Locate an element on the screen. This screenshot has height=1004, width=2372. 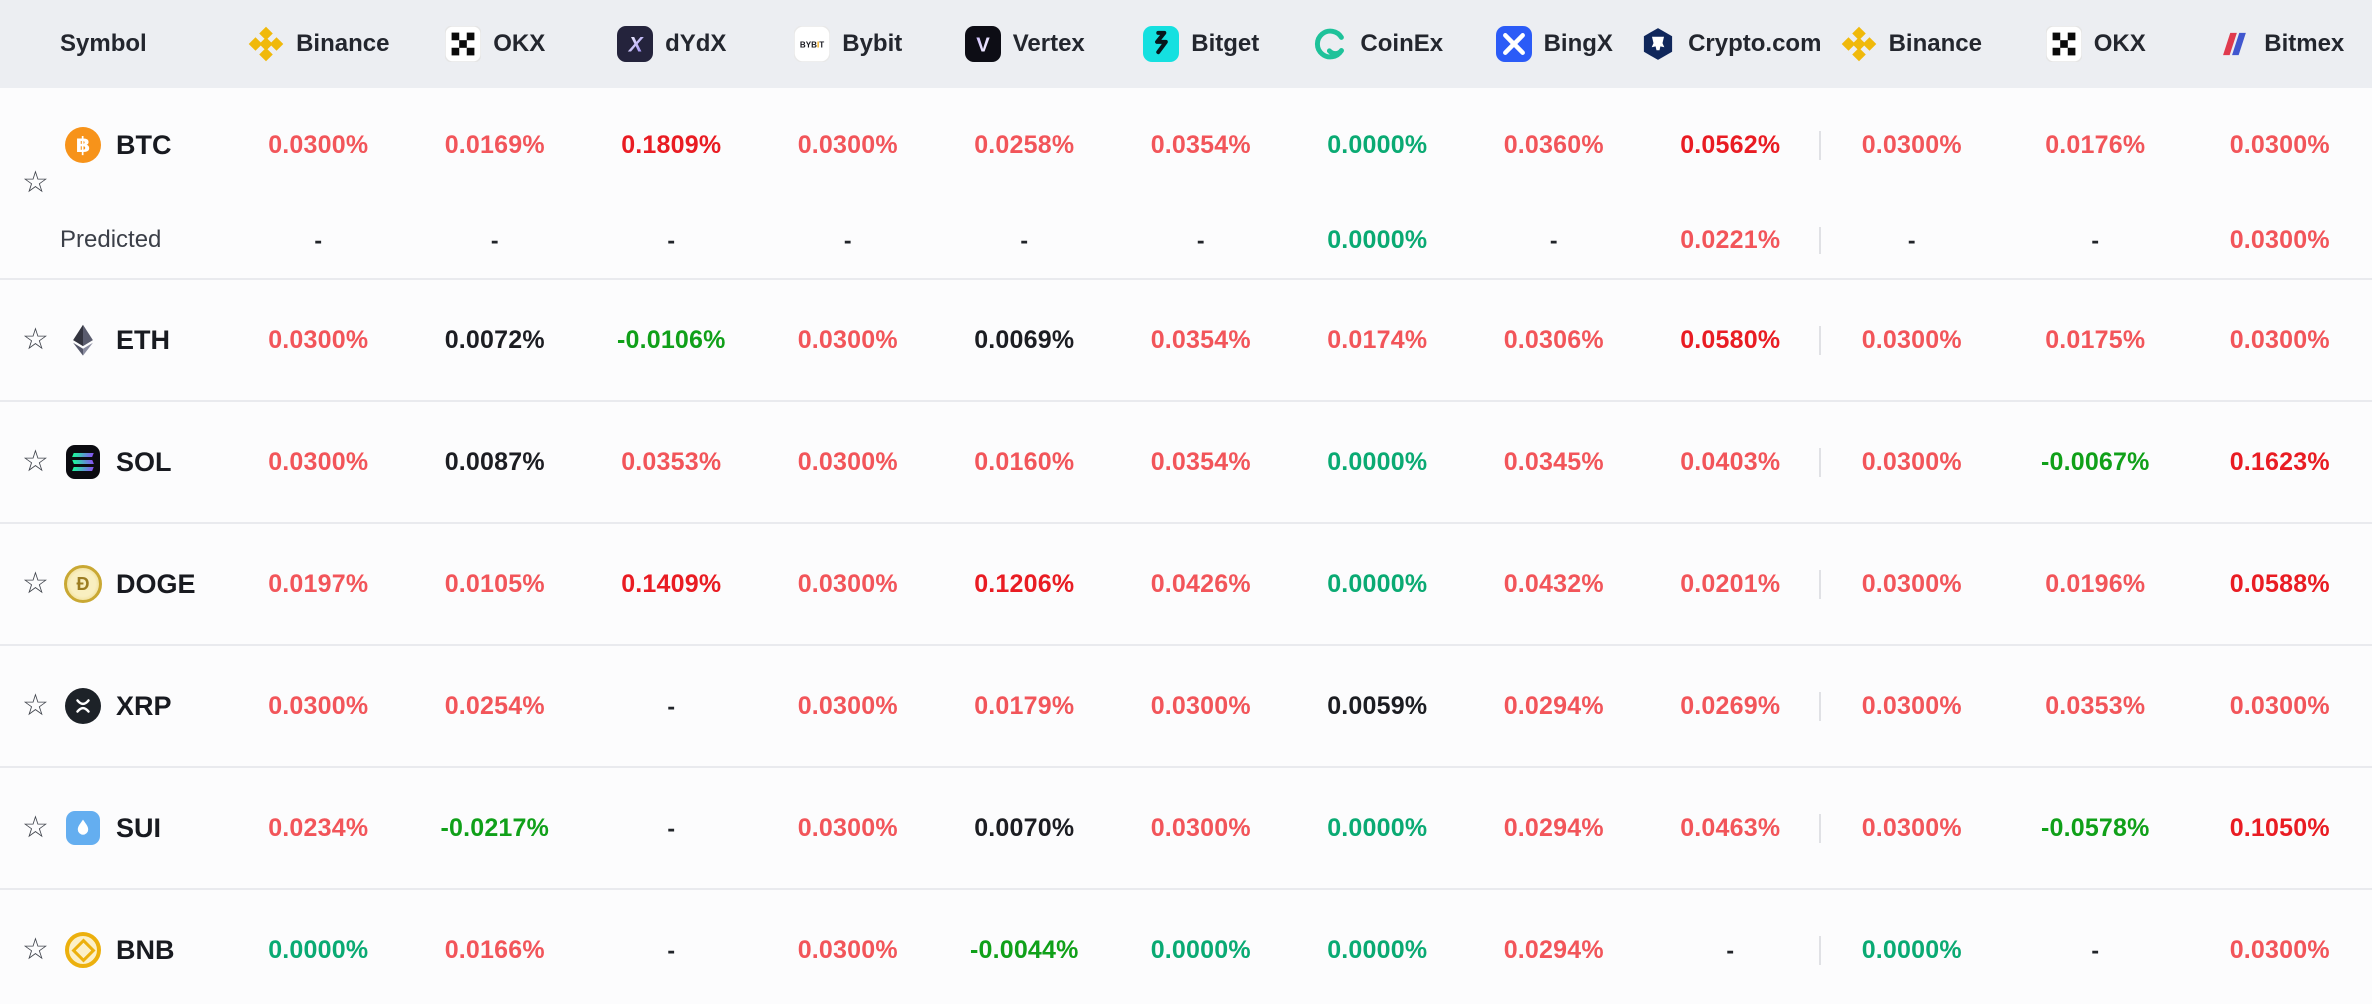
rate-doge-coinex: 0.0000% is located at coordinates (1377, 583).